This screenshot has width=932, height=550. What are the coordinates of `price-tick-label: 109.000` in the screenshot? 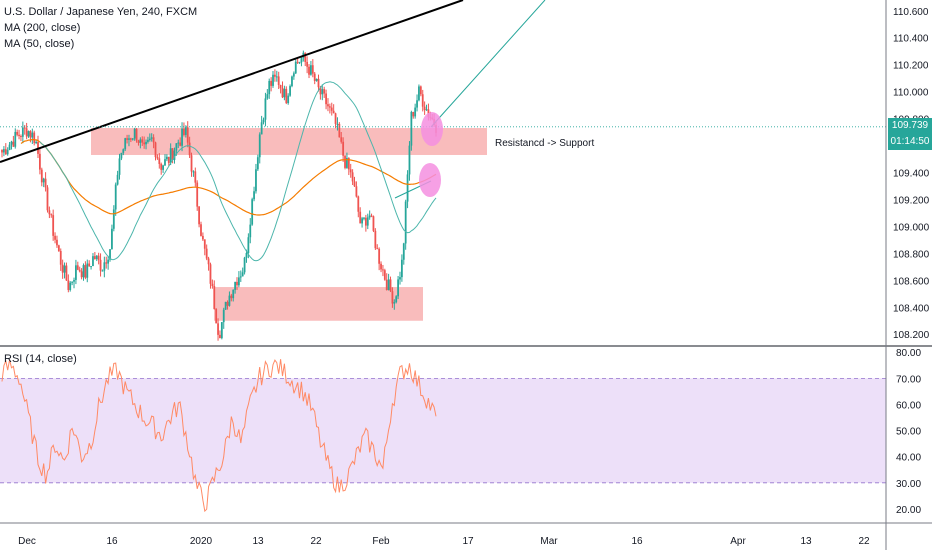 It's located at (911, 227).